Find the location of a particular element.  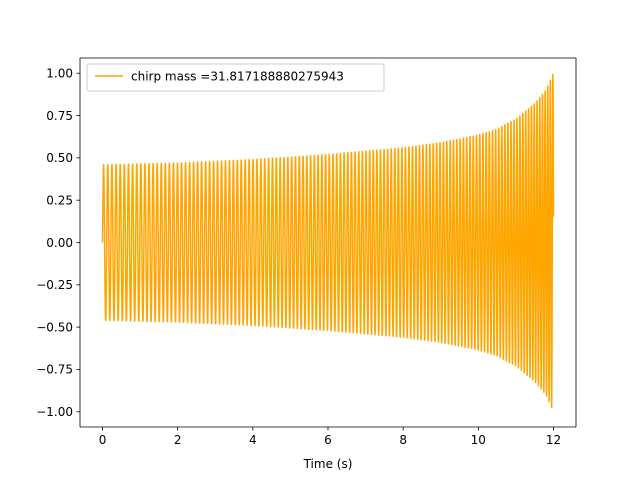

x-tick-label: 2 is located at coordinates (178, 440).